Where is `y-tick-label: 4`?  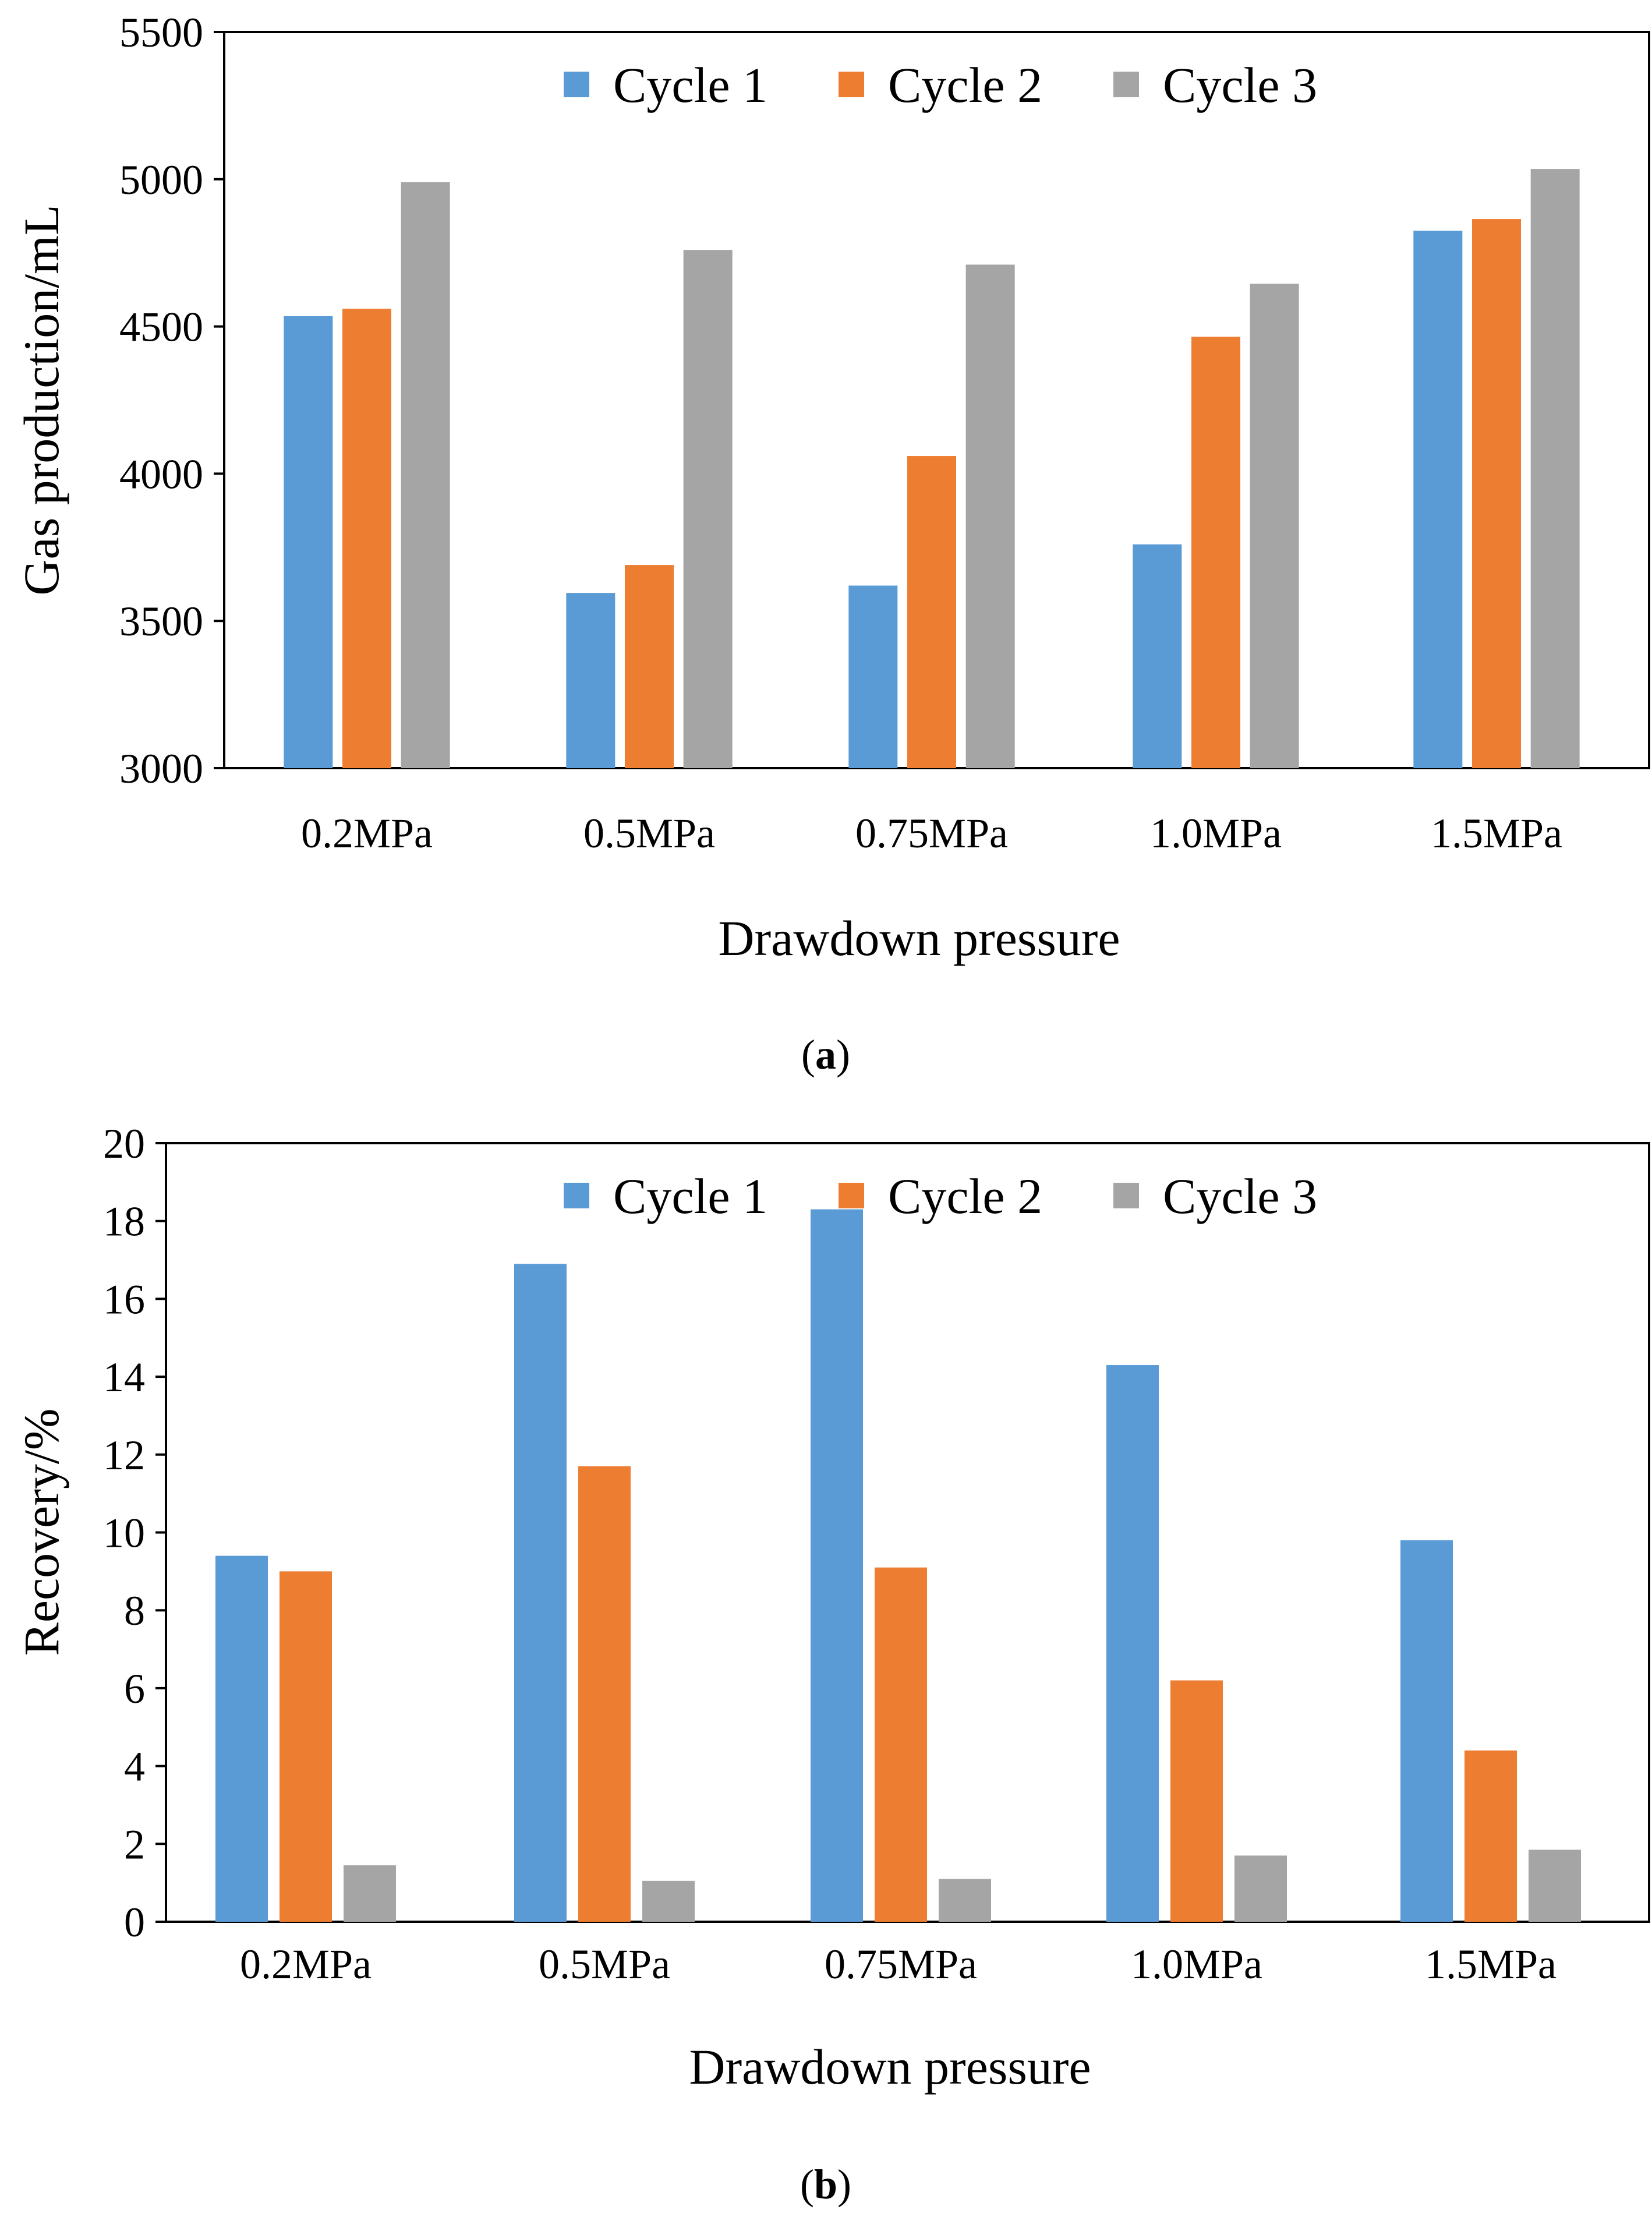
y-tick-label: 4 is located at coordinates (134, 1767).